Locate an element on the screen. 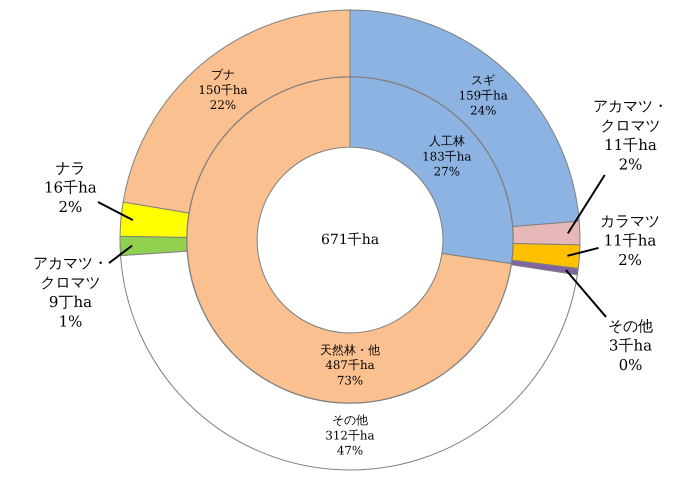  data-label: 16千ha 2% is located at coordinates (70, 197).